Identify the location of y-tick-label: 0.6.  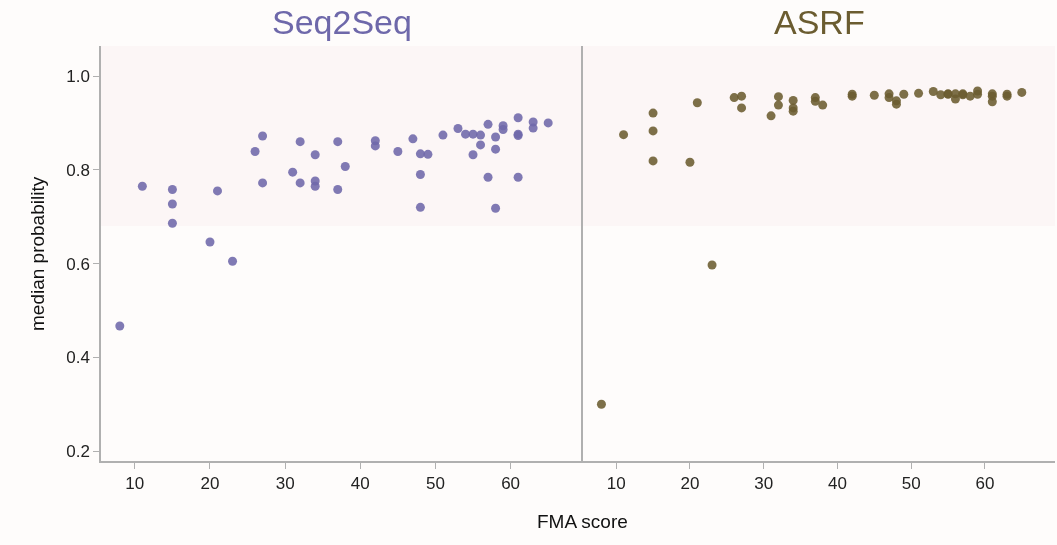
(78, 264).